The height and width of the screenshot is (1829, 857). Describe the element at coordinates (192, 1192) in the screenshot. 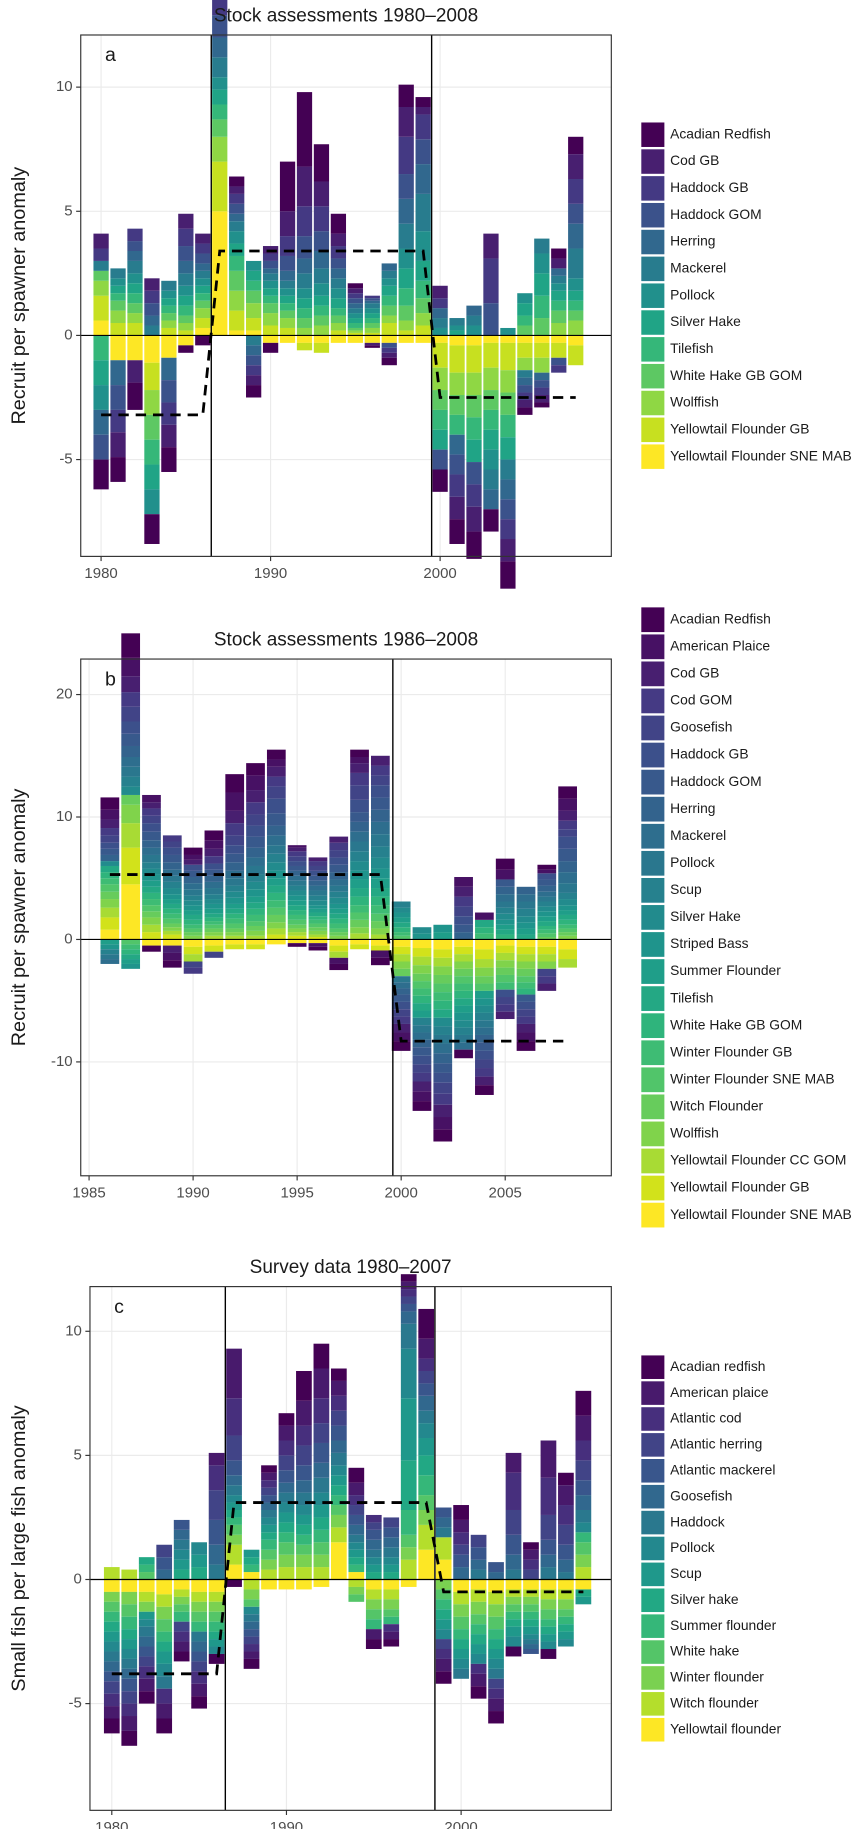

I see `x-tick-label: 1990` at that location.